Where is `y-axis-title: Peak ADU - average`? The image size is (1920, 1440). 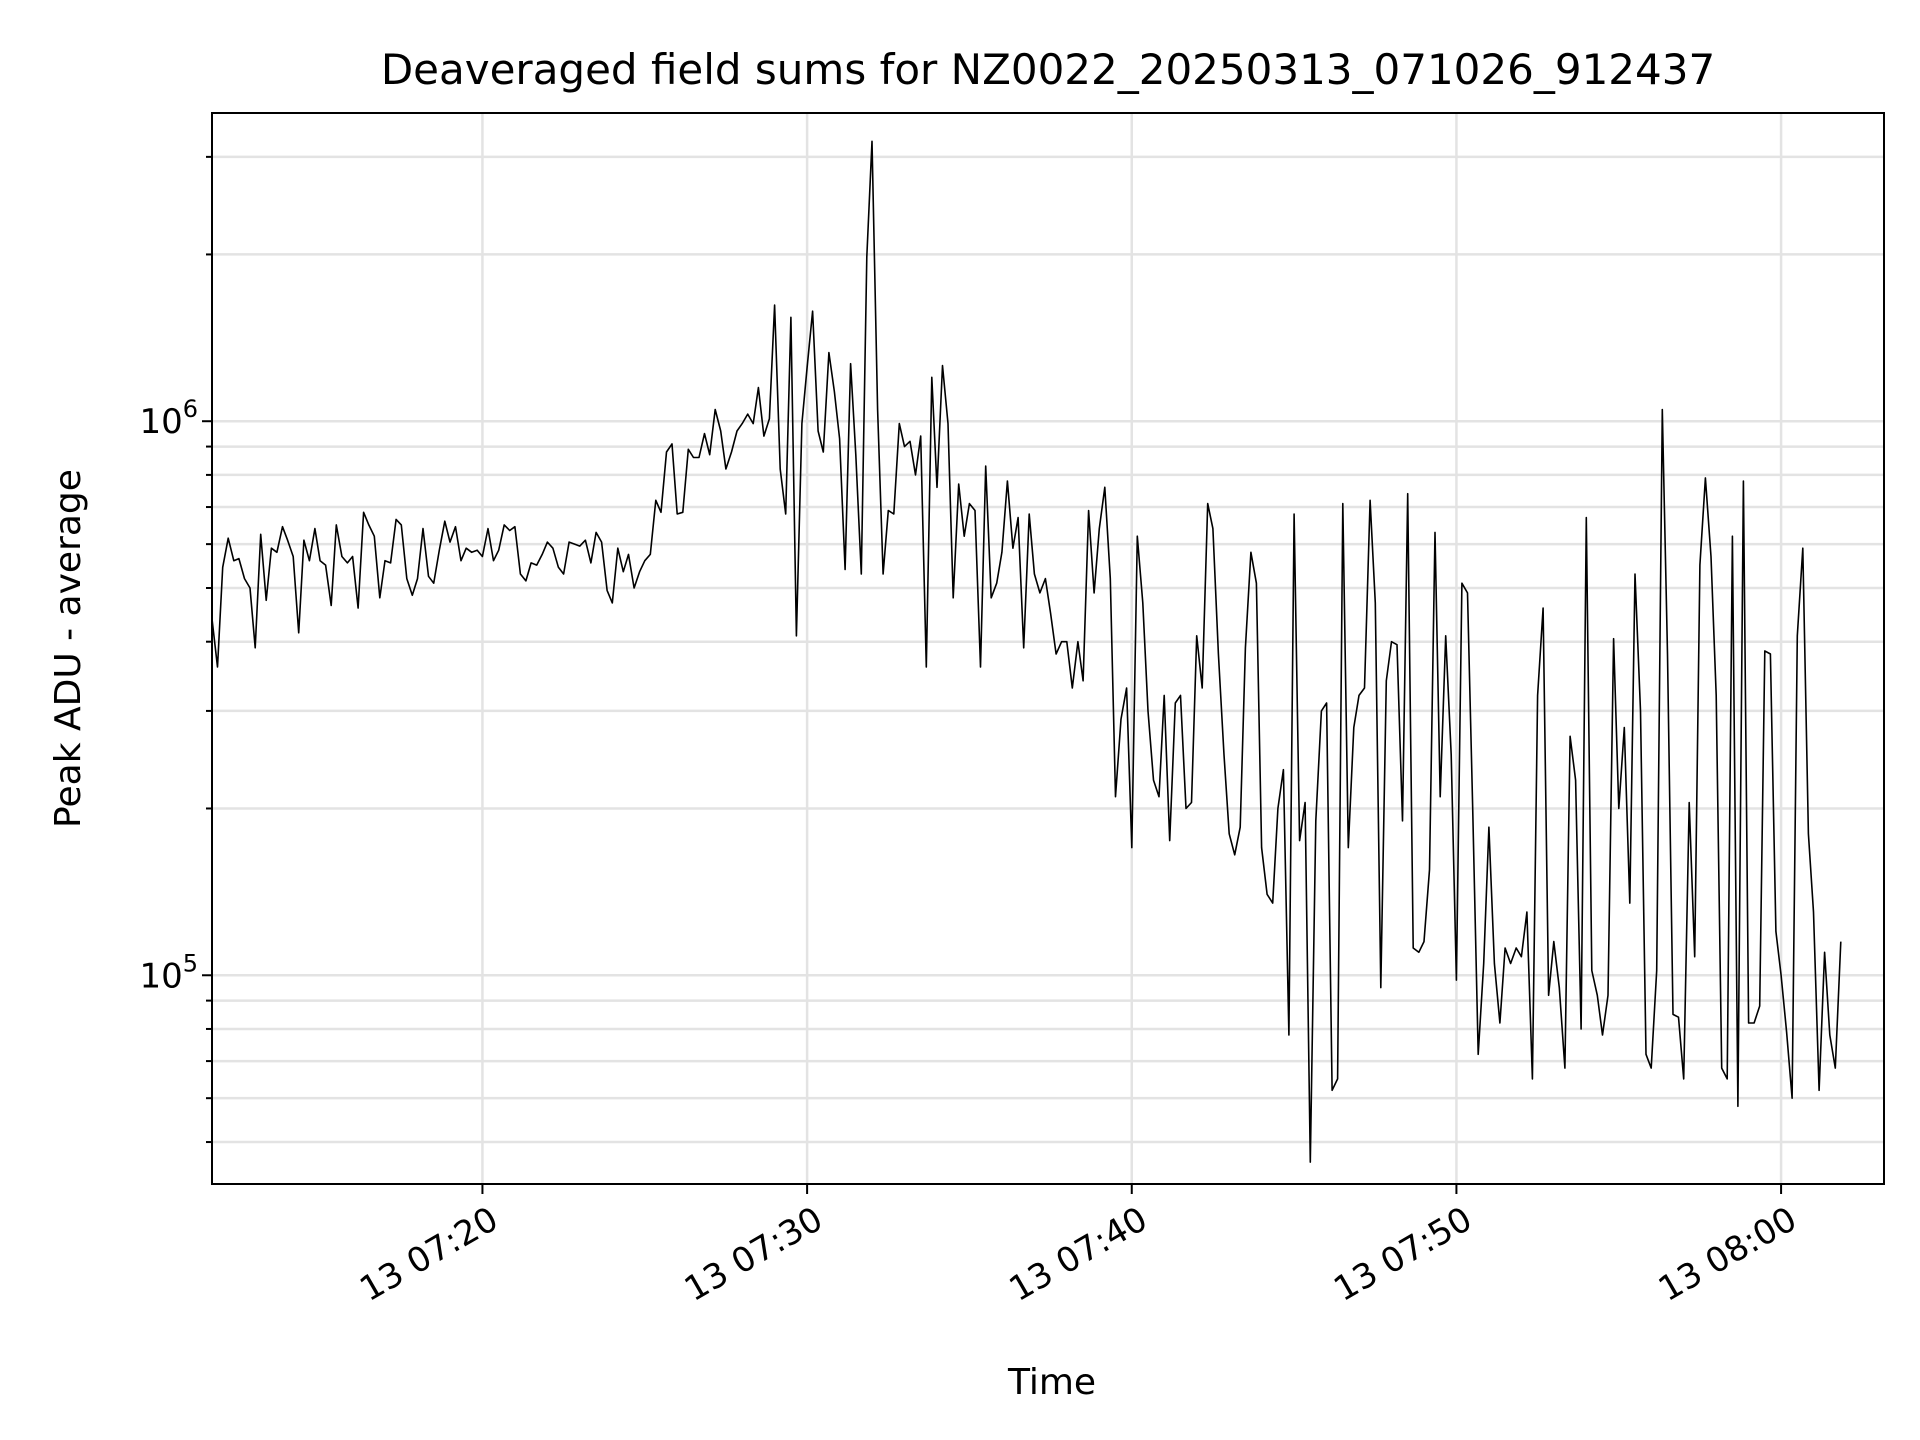 y-axis-title: Peak ADU - average is located at coordinates (68, 648).